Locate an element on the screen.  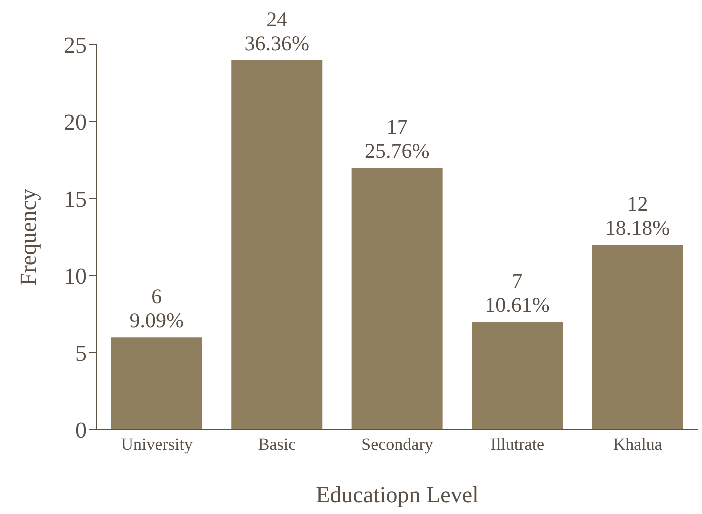
x-tick-label: Secondary is located at coordinates (398, 444).